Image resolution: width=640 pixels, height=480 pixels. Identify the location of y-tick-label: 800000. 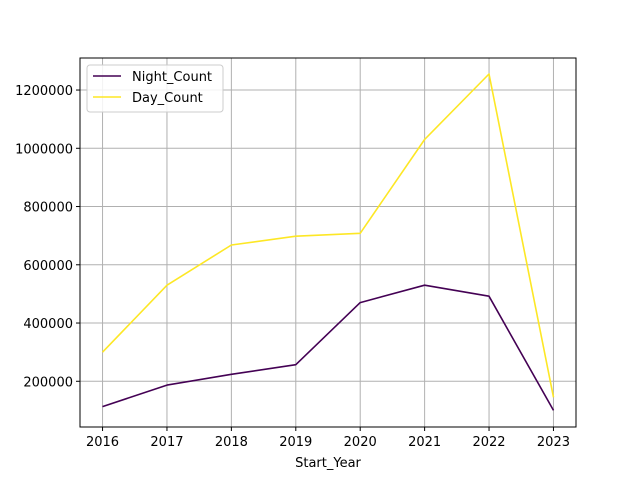
(48, 208).